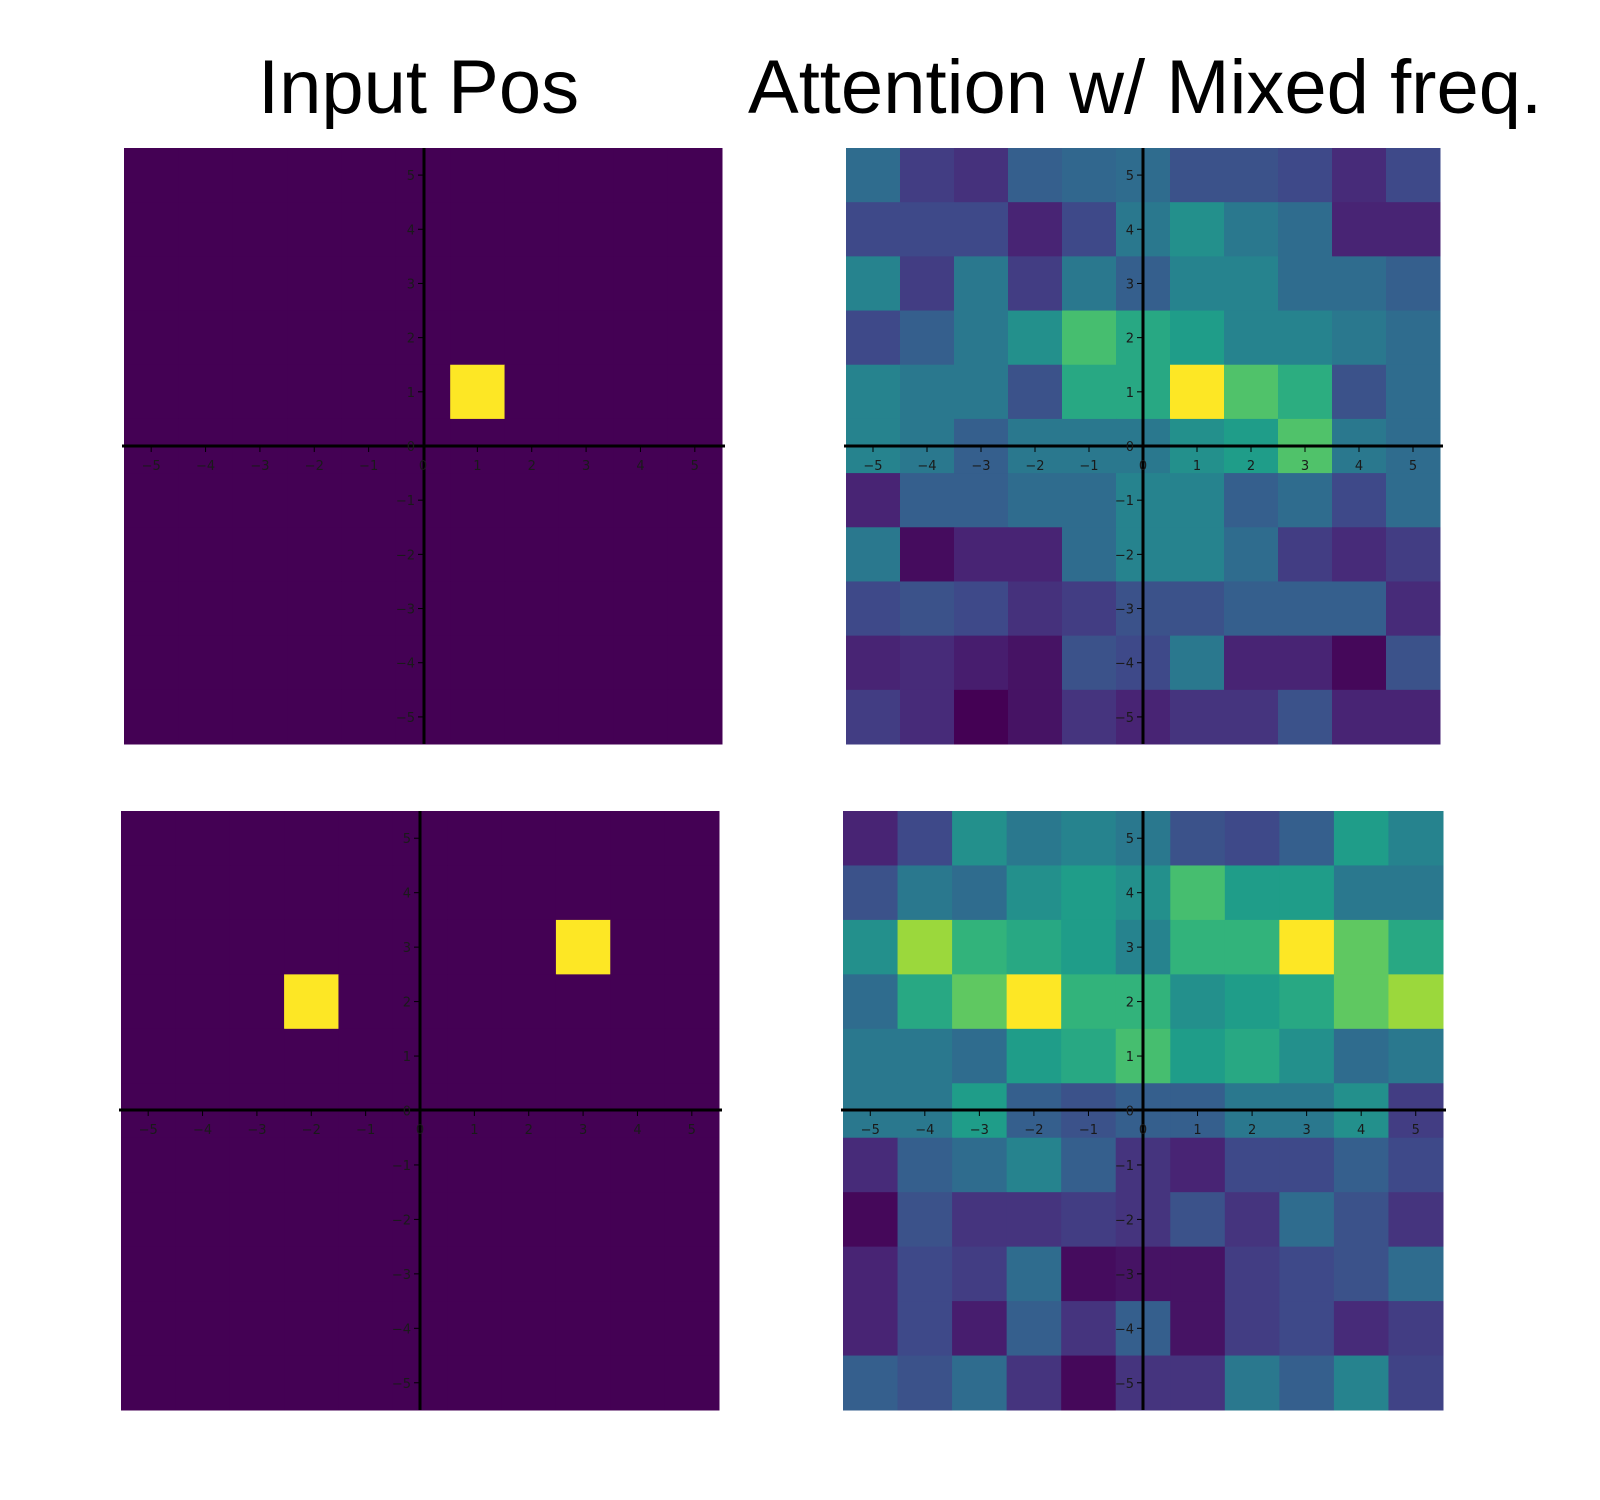 Image resolution: width=1600 pixels, height=1500 pixels. I want to click on x-tick-label: 3, so click(586, 466).